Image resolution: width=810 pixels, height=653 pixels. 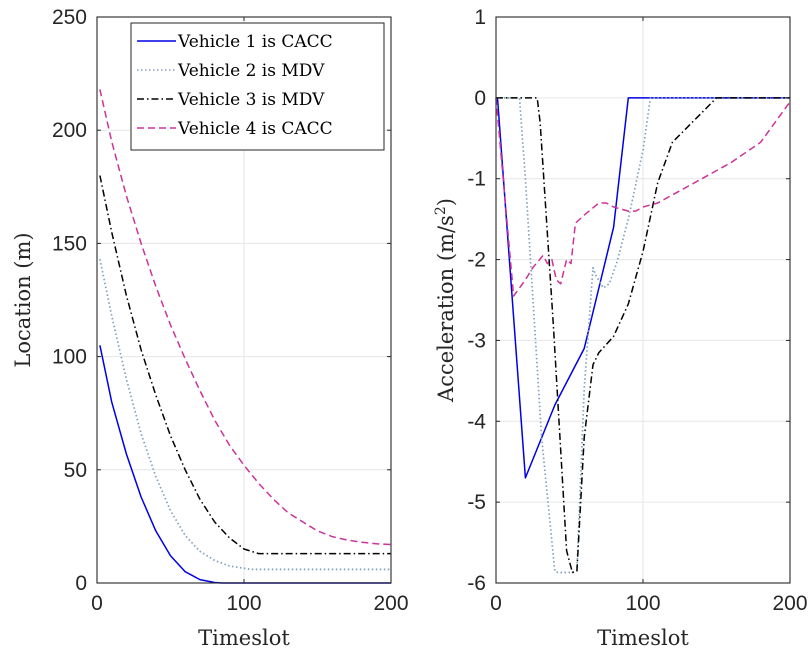 What do you see at coordinates (69, 130) in the screenshot?
I see `y-tick-label: 200` at bounding box center [69, 130].